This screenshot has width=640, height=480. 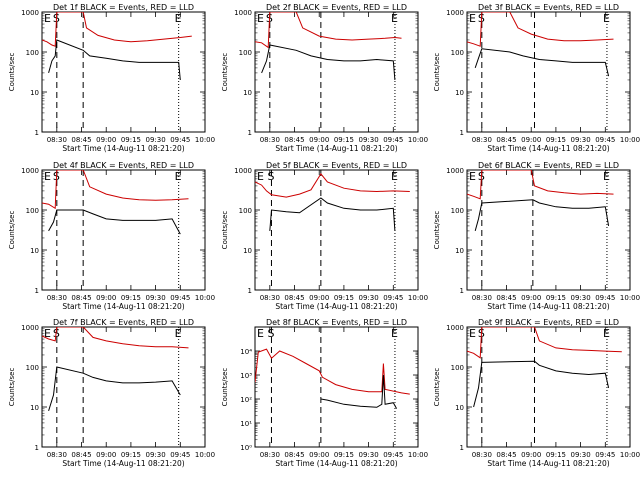 What do you see at coordinates (548, 165) in the screenshot?
I see `panel-title: Det 6f BLACK = Events, RED = LLD` at bounding box center [548, 165].